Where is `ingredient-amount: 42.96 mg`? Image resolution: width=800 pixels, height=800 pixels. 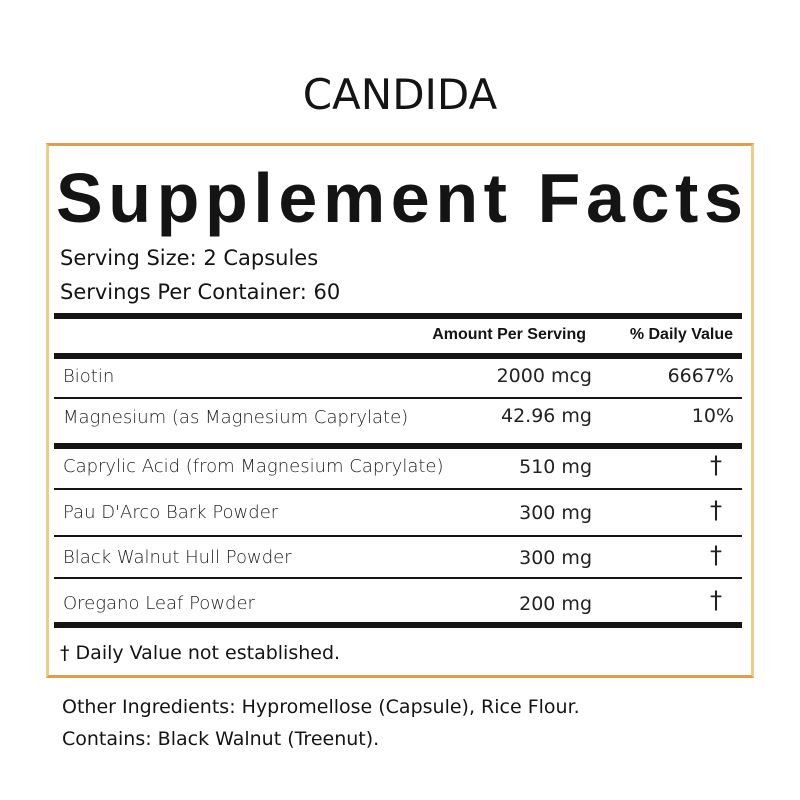 ingredient-amount: 42.96 mg is located at coordinates (546, 416).